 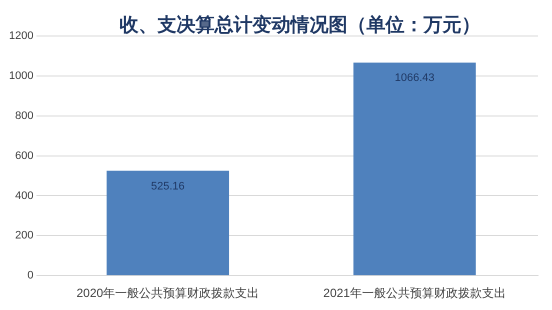 I want to click on y-tick-label: 800, so click(x=24, y=116).